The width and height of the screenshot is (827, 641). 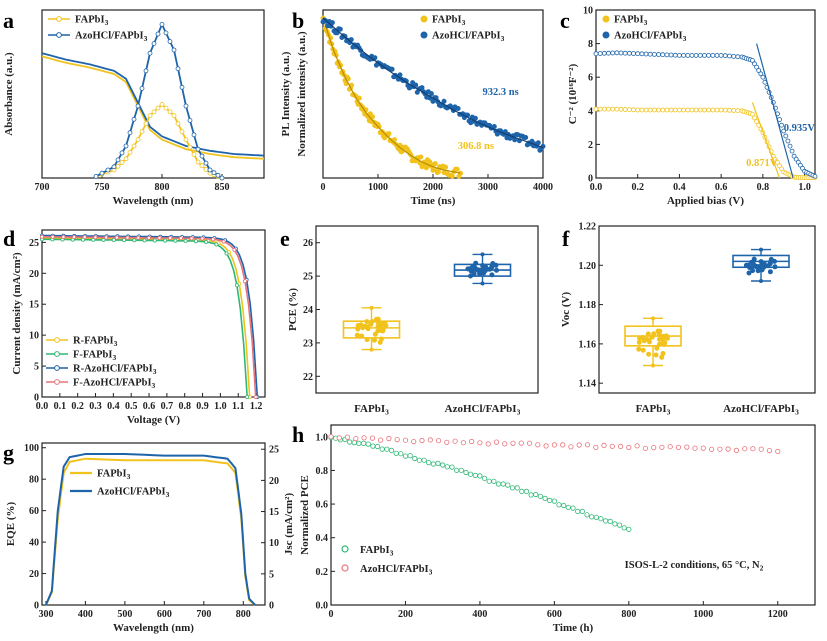 What do you see at coordinates (274, 543) in the screenshot?
I see `y2-tick-label: 10` at bounding box center [274, 543].